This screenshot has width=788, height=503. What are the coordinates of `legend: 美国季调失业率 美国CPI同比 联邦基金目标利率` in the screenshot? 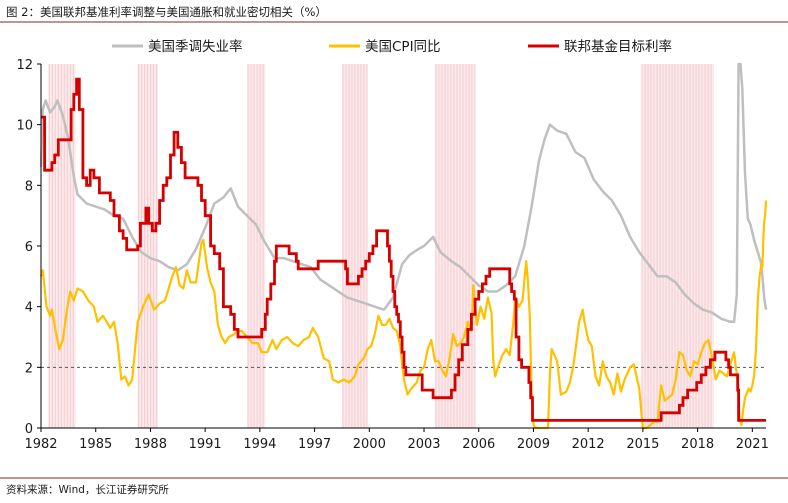 It's located at (392, 46).